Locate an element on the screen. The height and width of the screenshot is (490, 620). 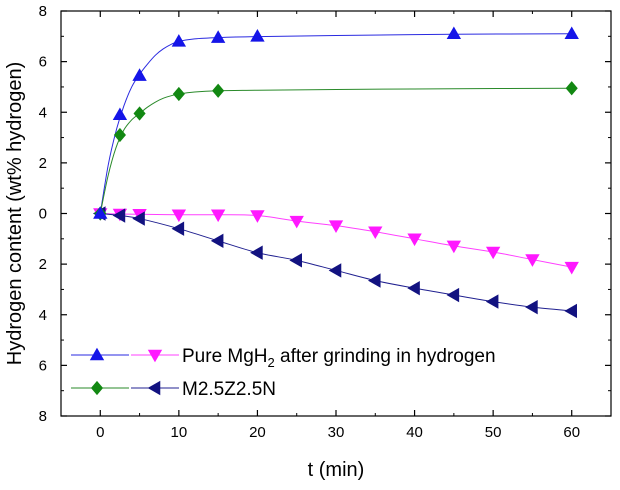
y-tick-label: 0 is located at coordinates (43, 214).